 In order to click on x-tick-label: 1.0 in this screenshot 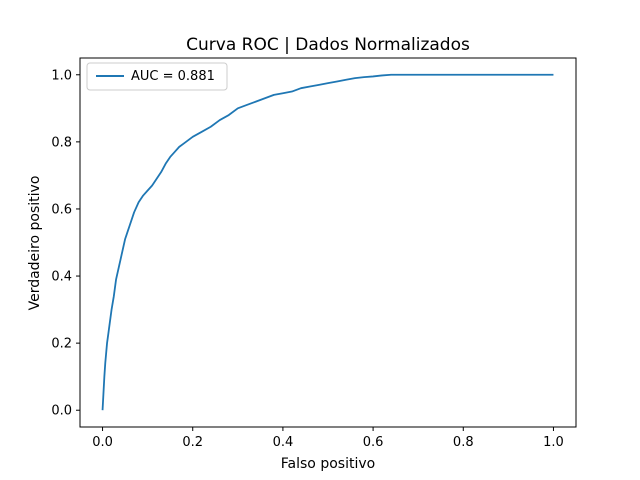, I will do `click(553, 442)`.